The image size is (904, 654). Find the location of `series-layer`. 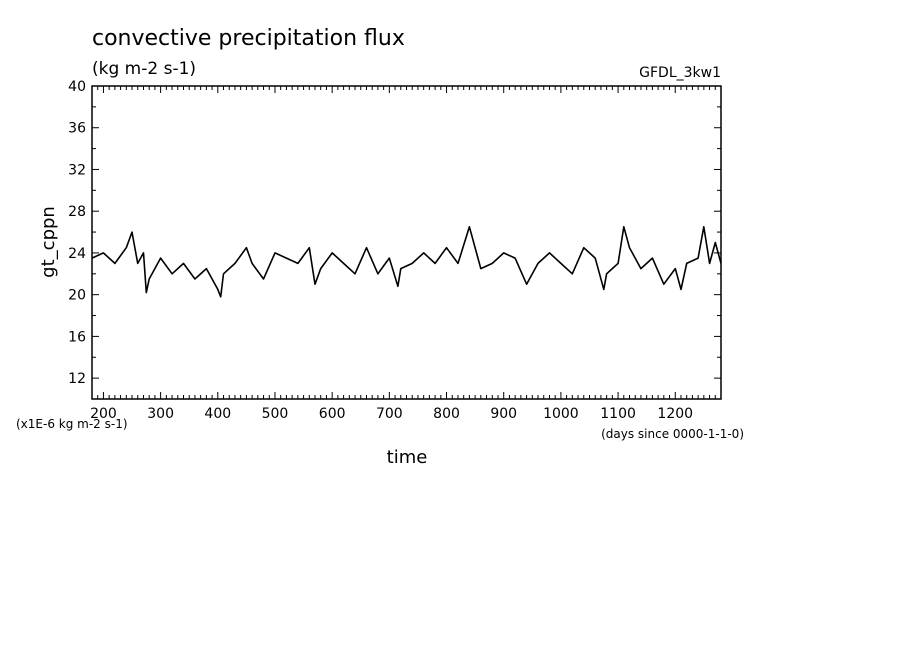

series-layer is located at coordinates (406, 262).